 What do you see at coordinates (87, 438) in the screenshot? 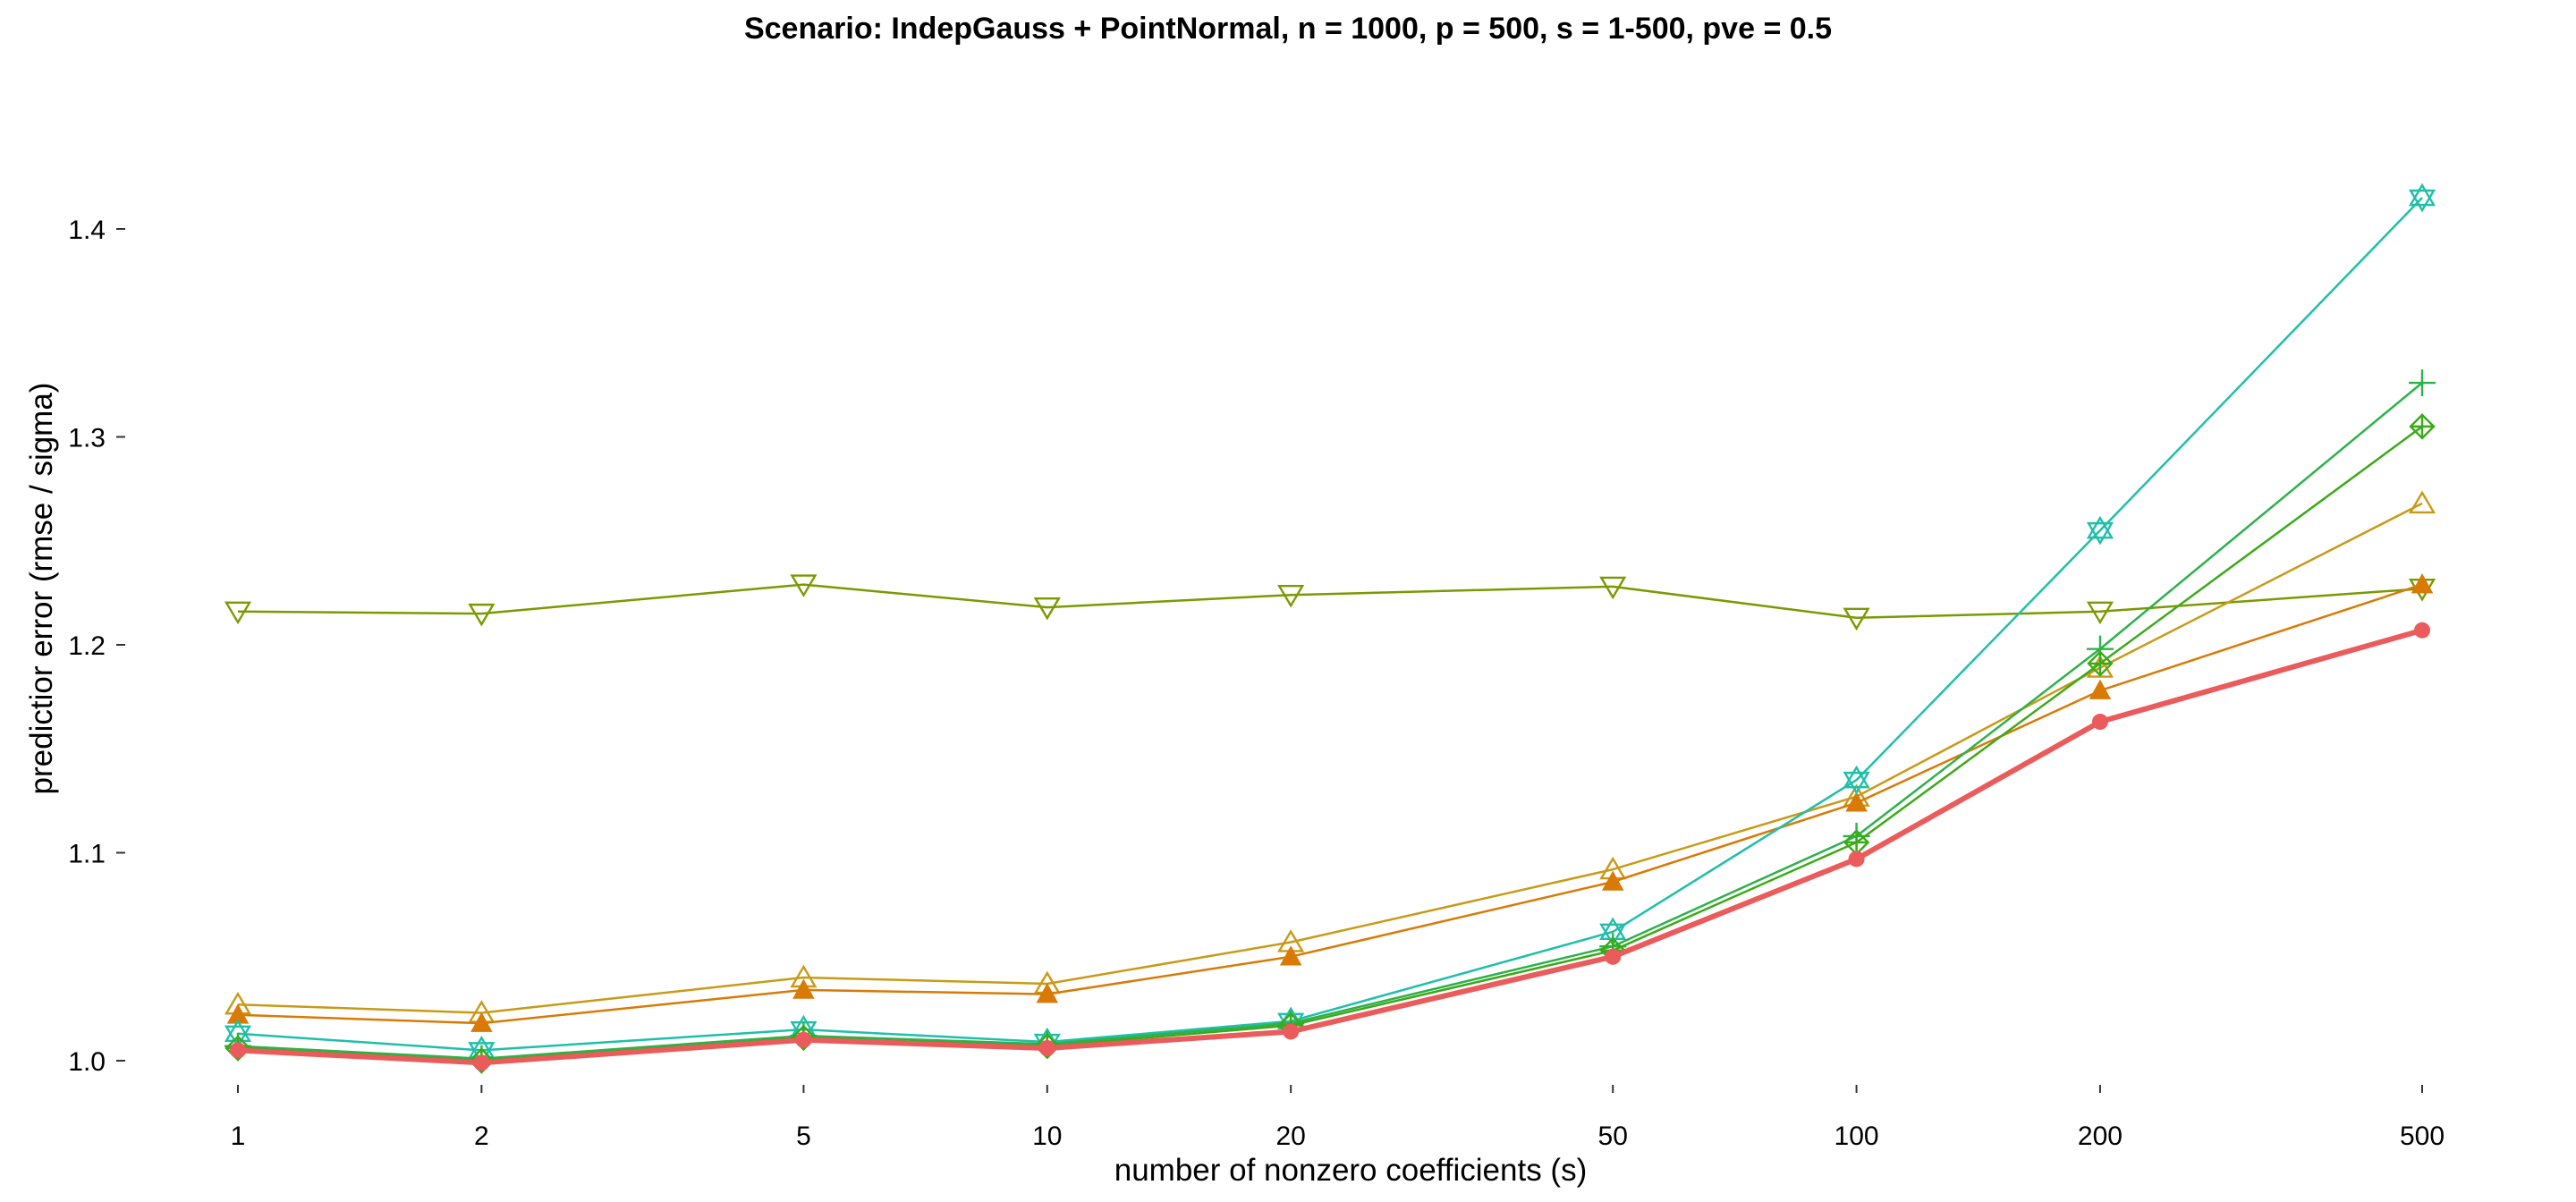
I see `y-tick-label: 1.3` at bounding box center [87, 438].